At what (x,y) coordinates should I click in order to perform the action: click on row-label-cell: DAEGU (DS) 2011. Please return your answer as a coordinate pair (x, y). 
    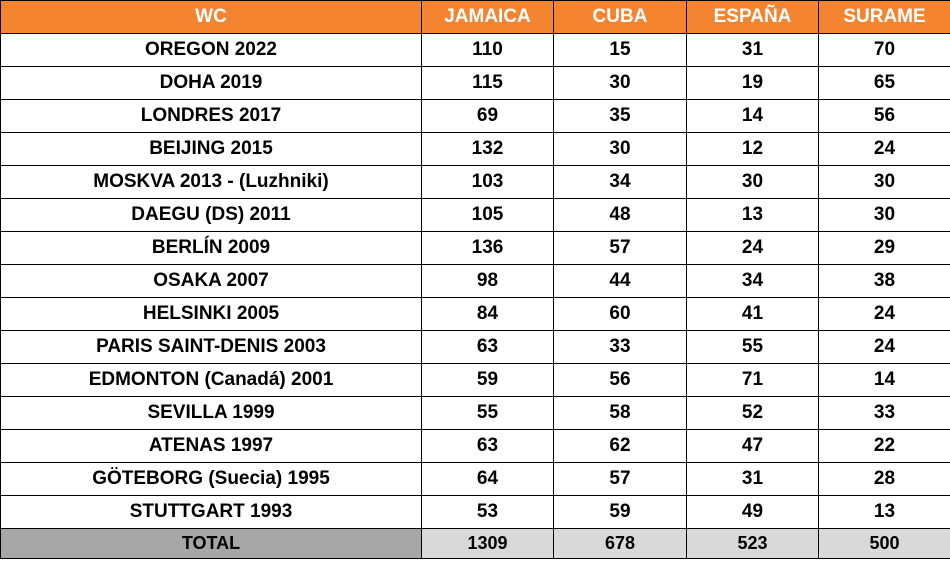
    Looking at the image, I should click on (211, 215).